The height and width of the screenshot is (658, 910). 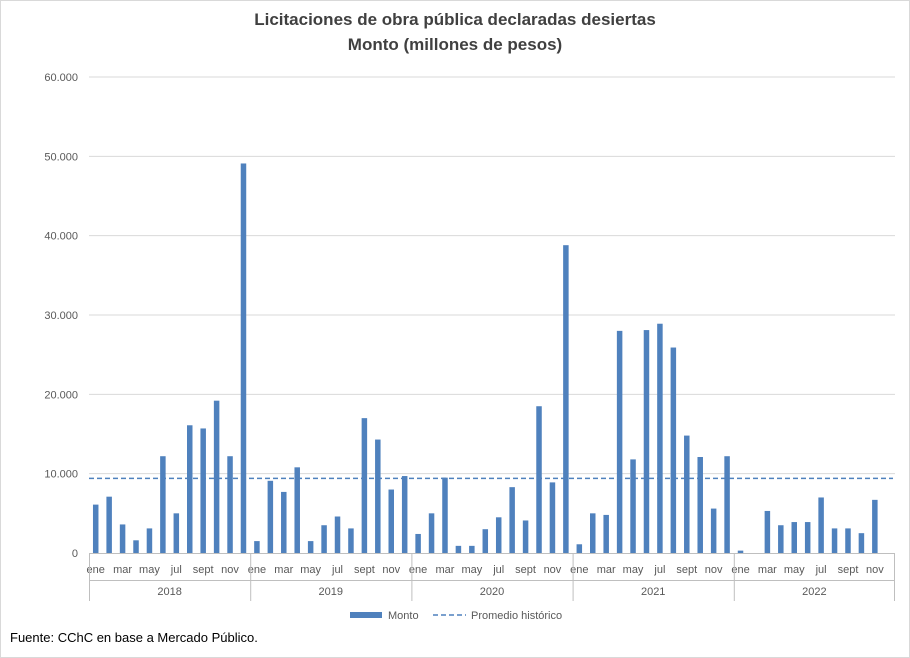 I want to click on x-year-label: 2018, so click(x=169, y=592).